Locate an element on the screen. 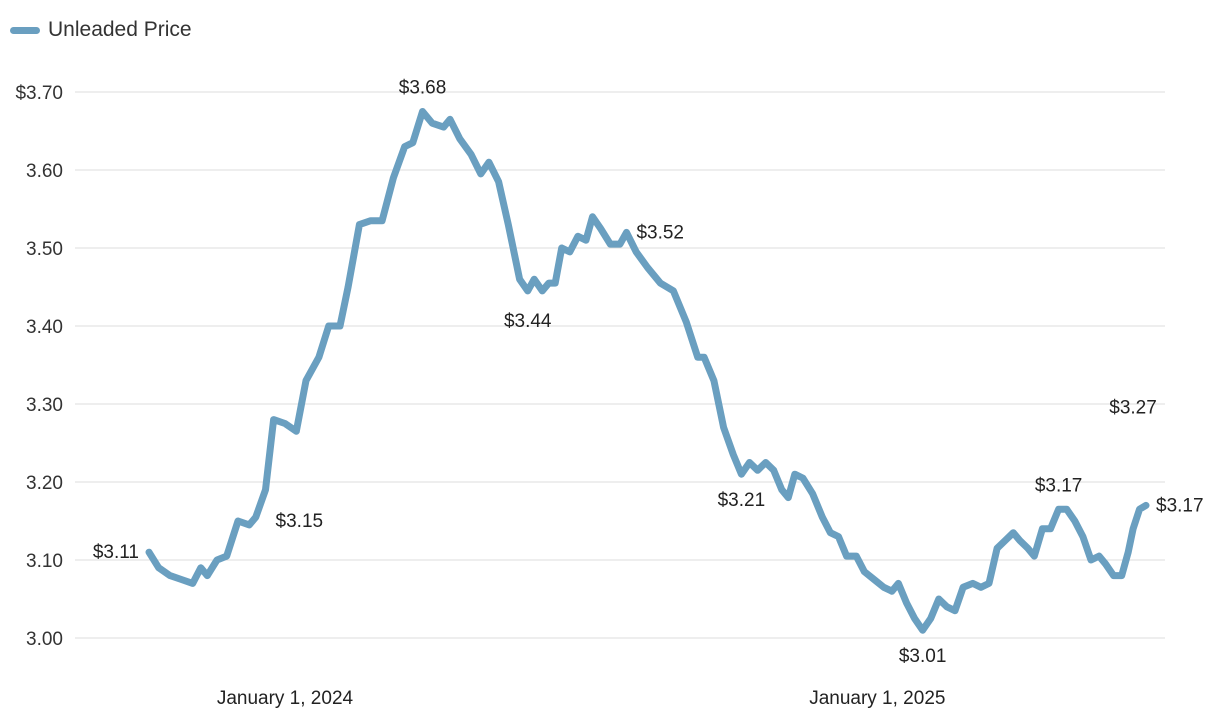  data-label: $3.52 is located at coordinates (660, 232).